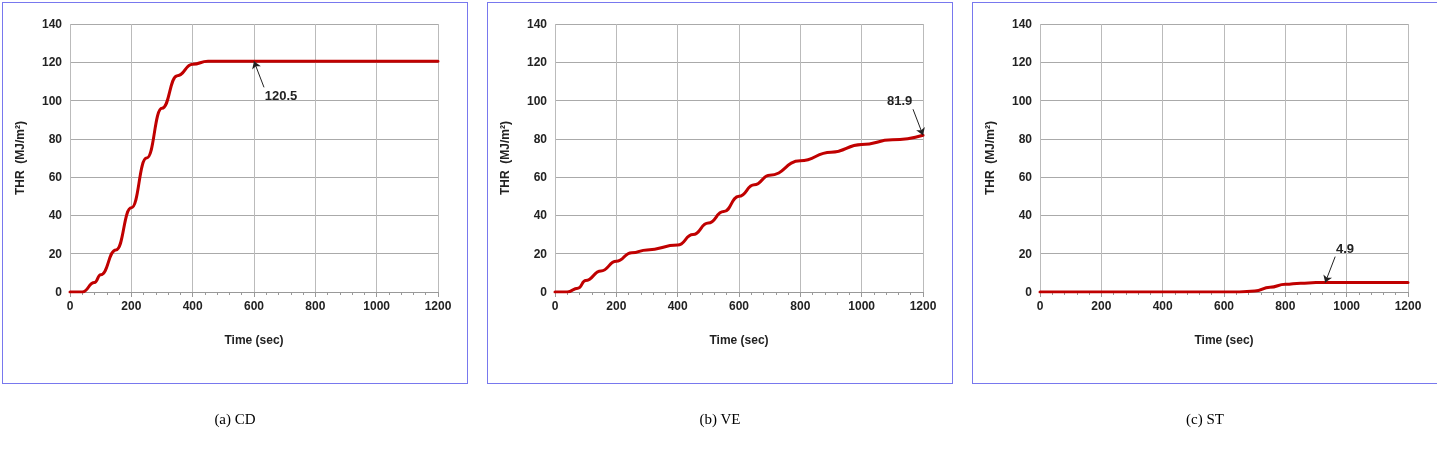 This screenshot has height=453, width=1437. What do you see at coordinates (281, 96) in the screenshot?
I see `annotation: 120.5` at bounding box center [281, 96].